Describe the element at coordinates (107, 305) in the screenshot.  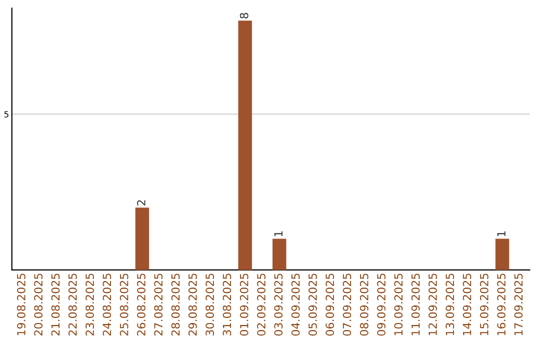
I see `x-tick-label: 24.08.2025` at that location.